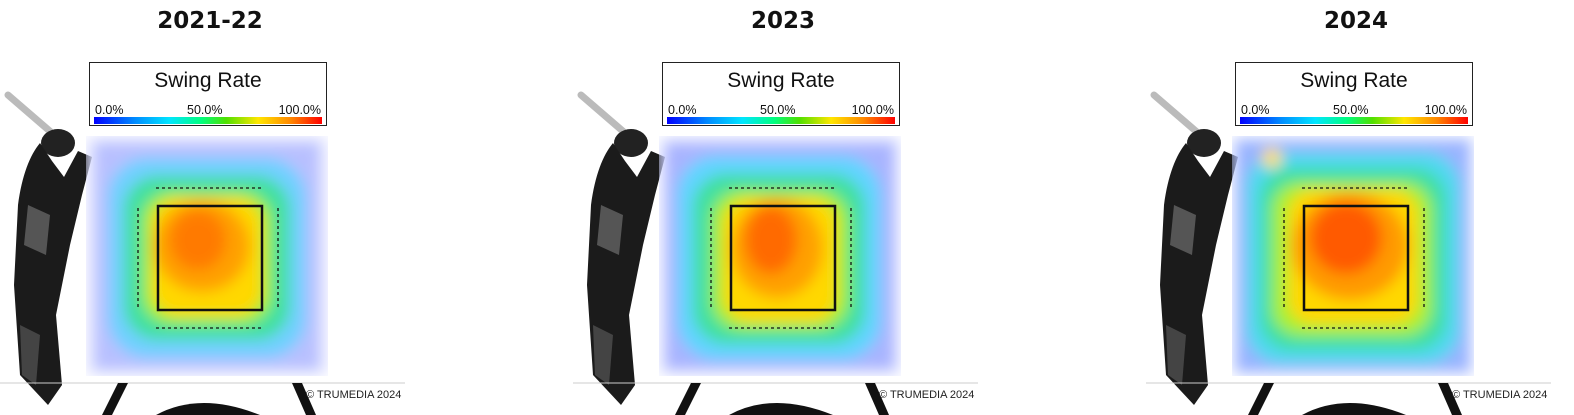  I want to click on panel-title: 2023, so click(782, 21).